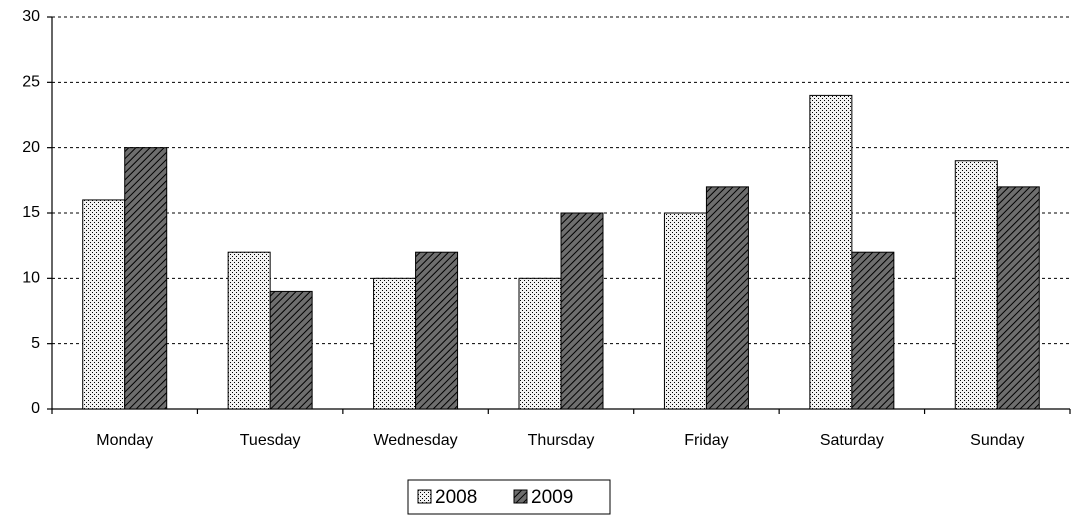 Image resolution: width=1086 pixels, height=520 pixels. I want to click on x-tick-label: Wednesday, so click(415, 440).